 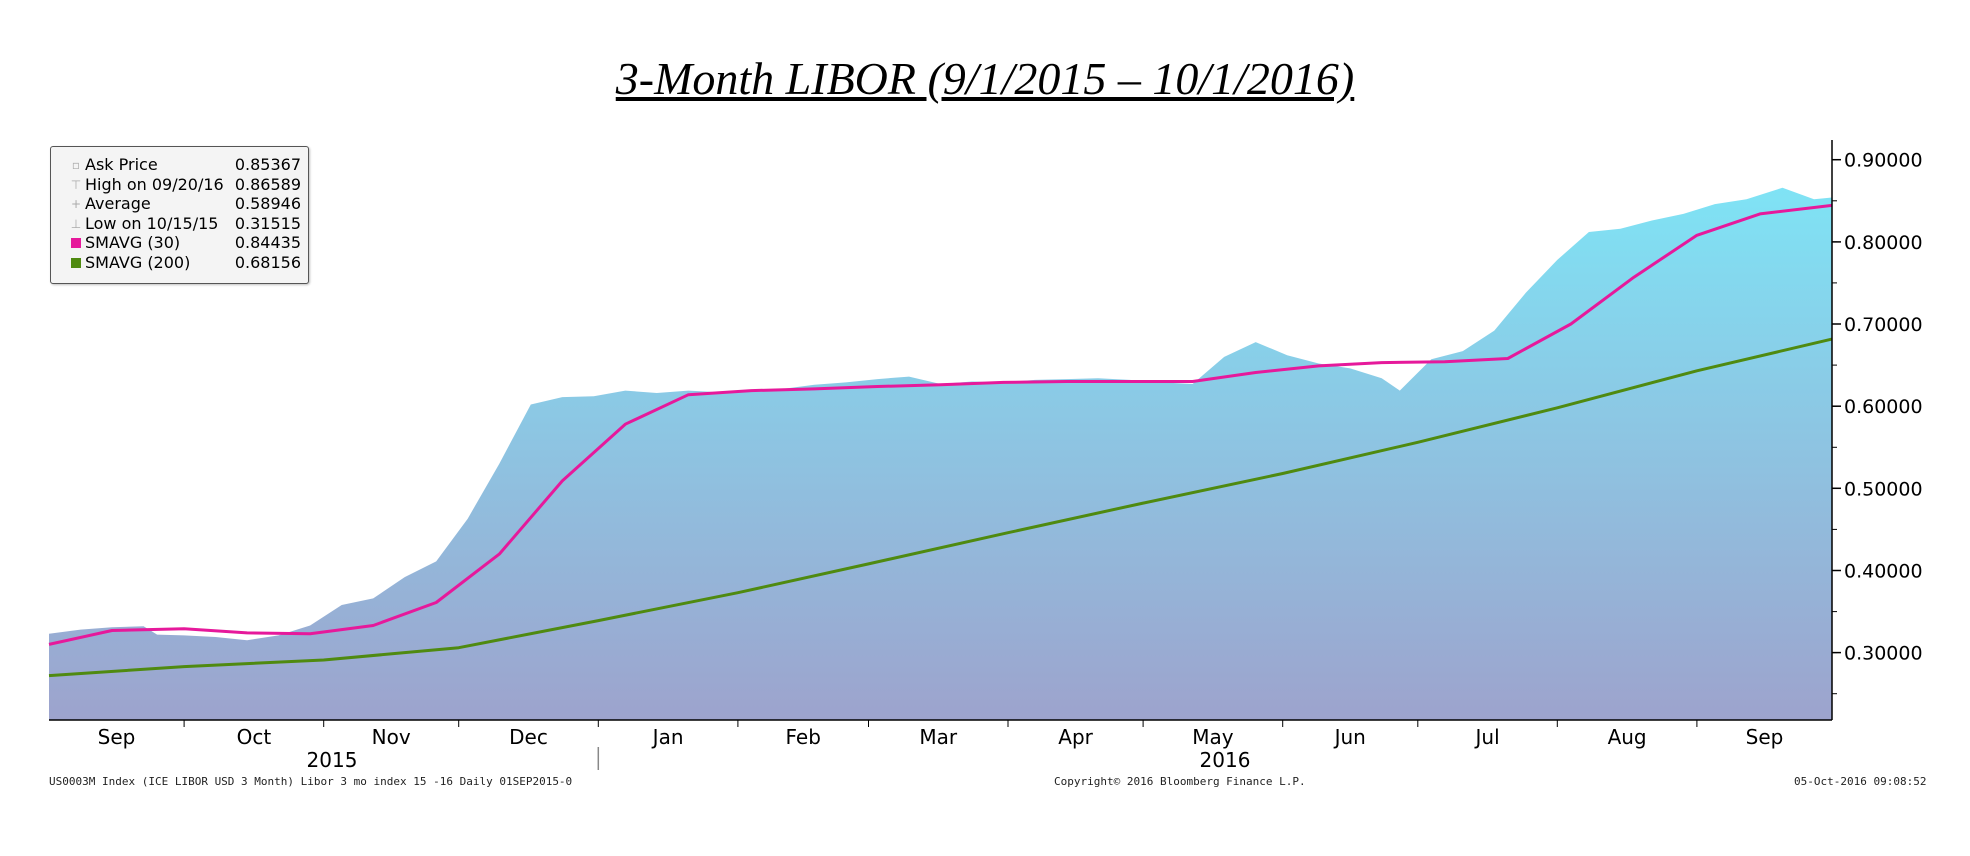 What do you see at coordinates (1883, 572) in the screenshot?
I see `y-tick-label: 0.40000` at bounding box center [1883, 572].